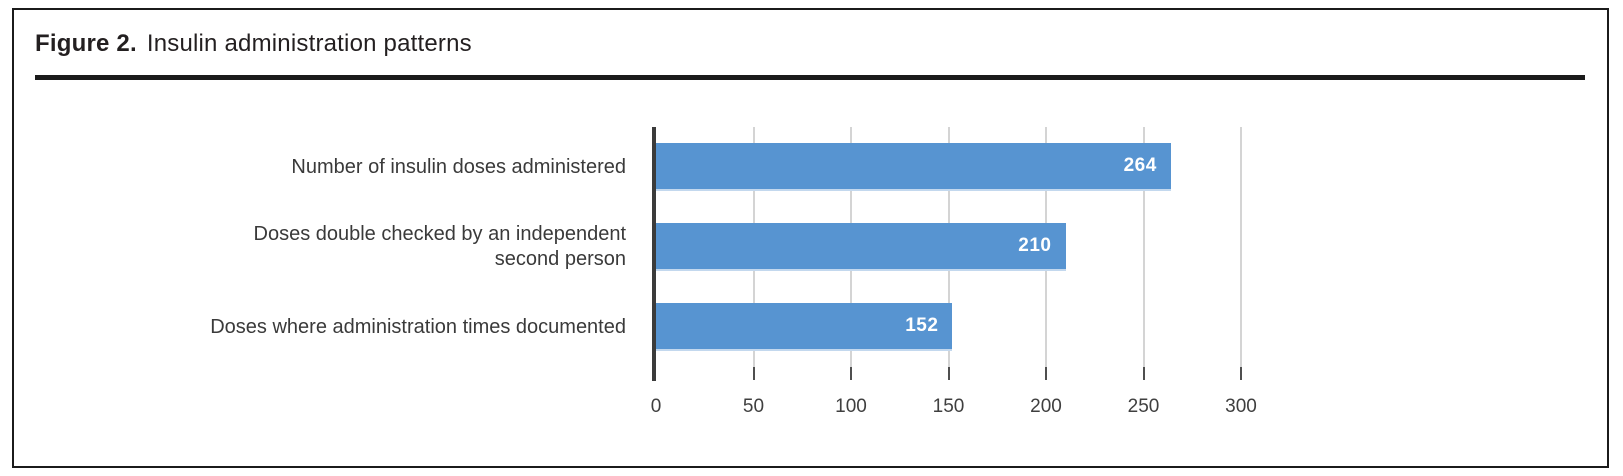  I want to click on x-axis-tick-labels: 0 50 100 150 200 250 300, so click(954, 408).